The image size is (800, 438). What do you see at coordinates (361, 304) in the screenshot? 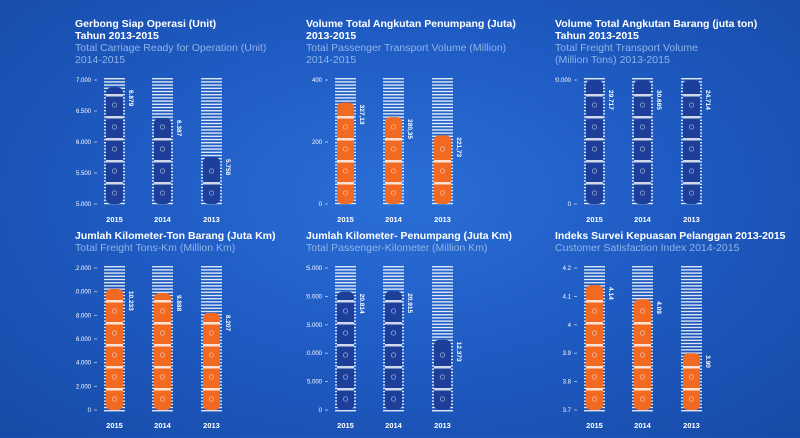
I see `bar-value-label: 20.814` at bounding box center [361, 304].